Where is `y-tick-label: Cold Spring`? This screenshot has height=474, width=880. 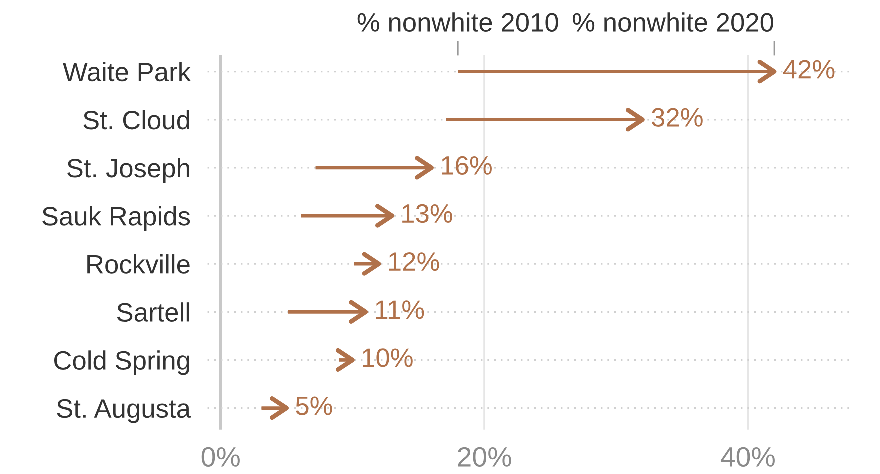 y-tick-label: Cold Spring is located at coordinates (122, 363).